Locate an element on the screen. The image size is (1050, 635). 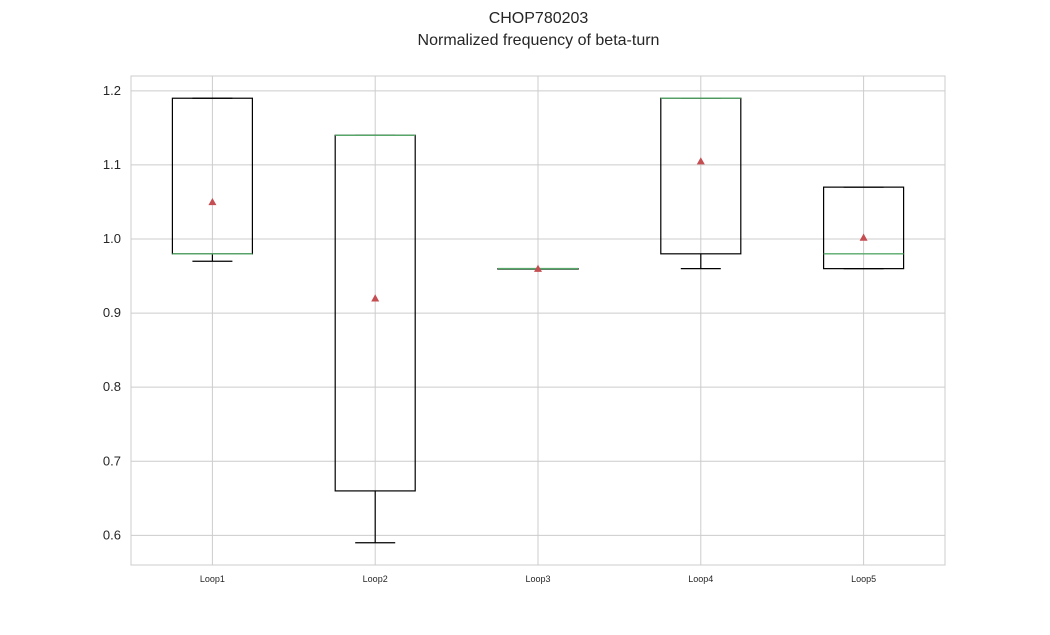
x-tick-label: Loop4 is located at coordinates (700, 579).